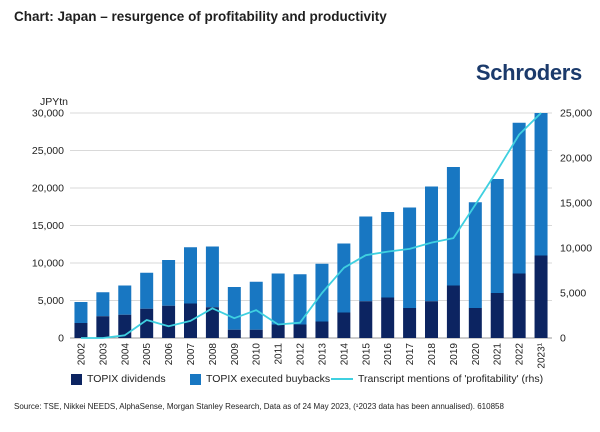 This screenshot has height=432, width=600. I want to click on x-tick-label: 2015, so click(366, 354).